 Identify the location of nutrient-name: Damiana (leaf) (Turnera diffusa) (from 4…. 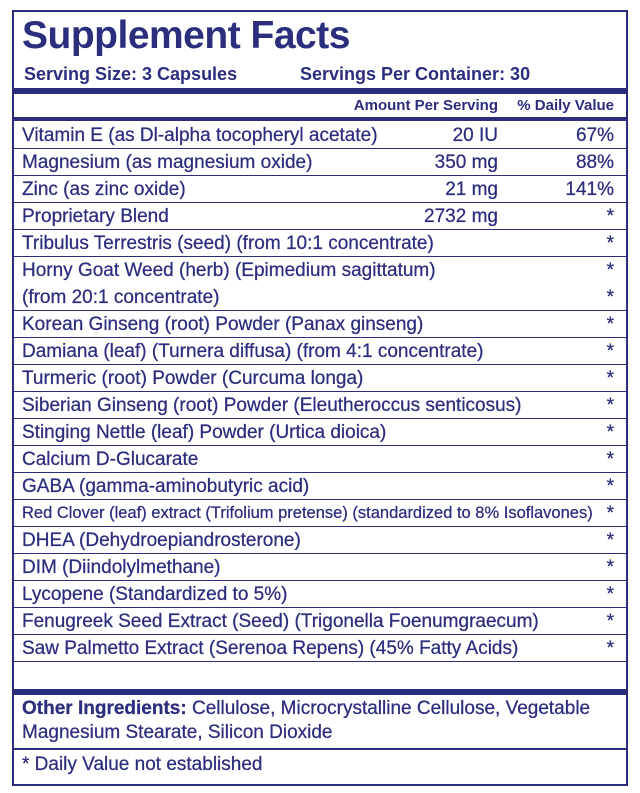
(253, 351).